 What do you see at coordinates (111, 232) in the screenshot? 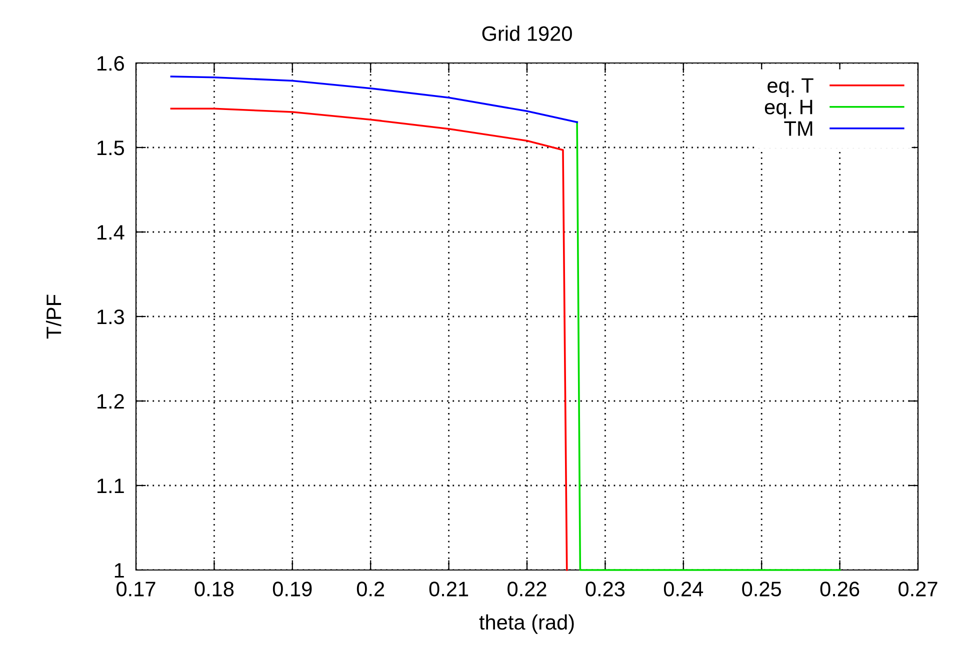
I see `y-tick-label: 1.4` at bounding box center [111, 232].